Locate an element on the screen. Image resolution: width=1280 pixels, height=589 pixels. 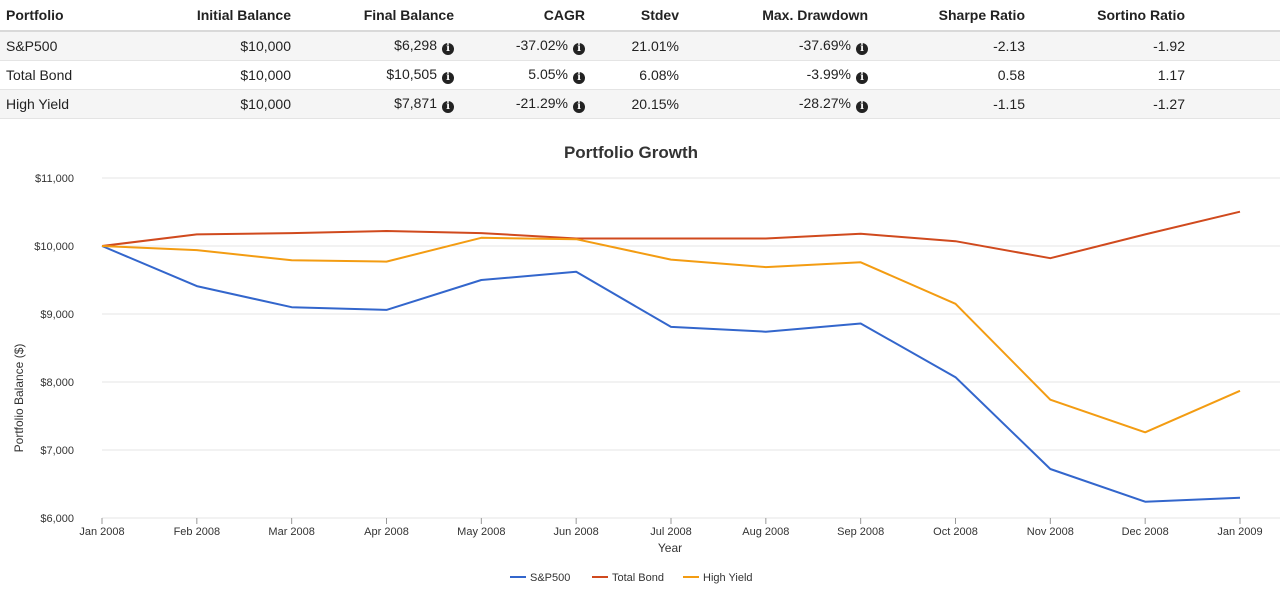
cagr: -37.02% is located at coordinates (541, 45).